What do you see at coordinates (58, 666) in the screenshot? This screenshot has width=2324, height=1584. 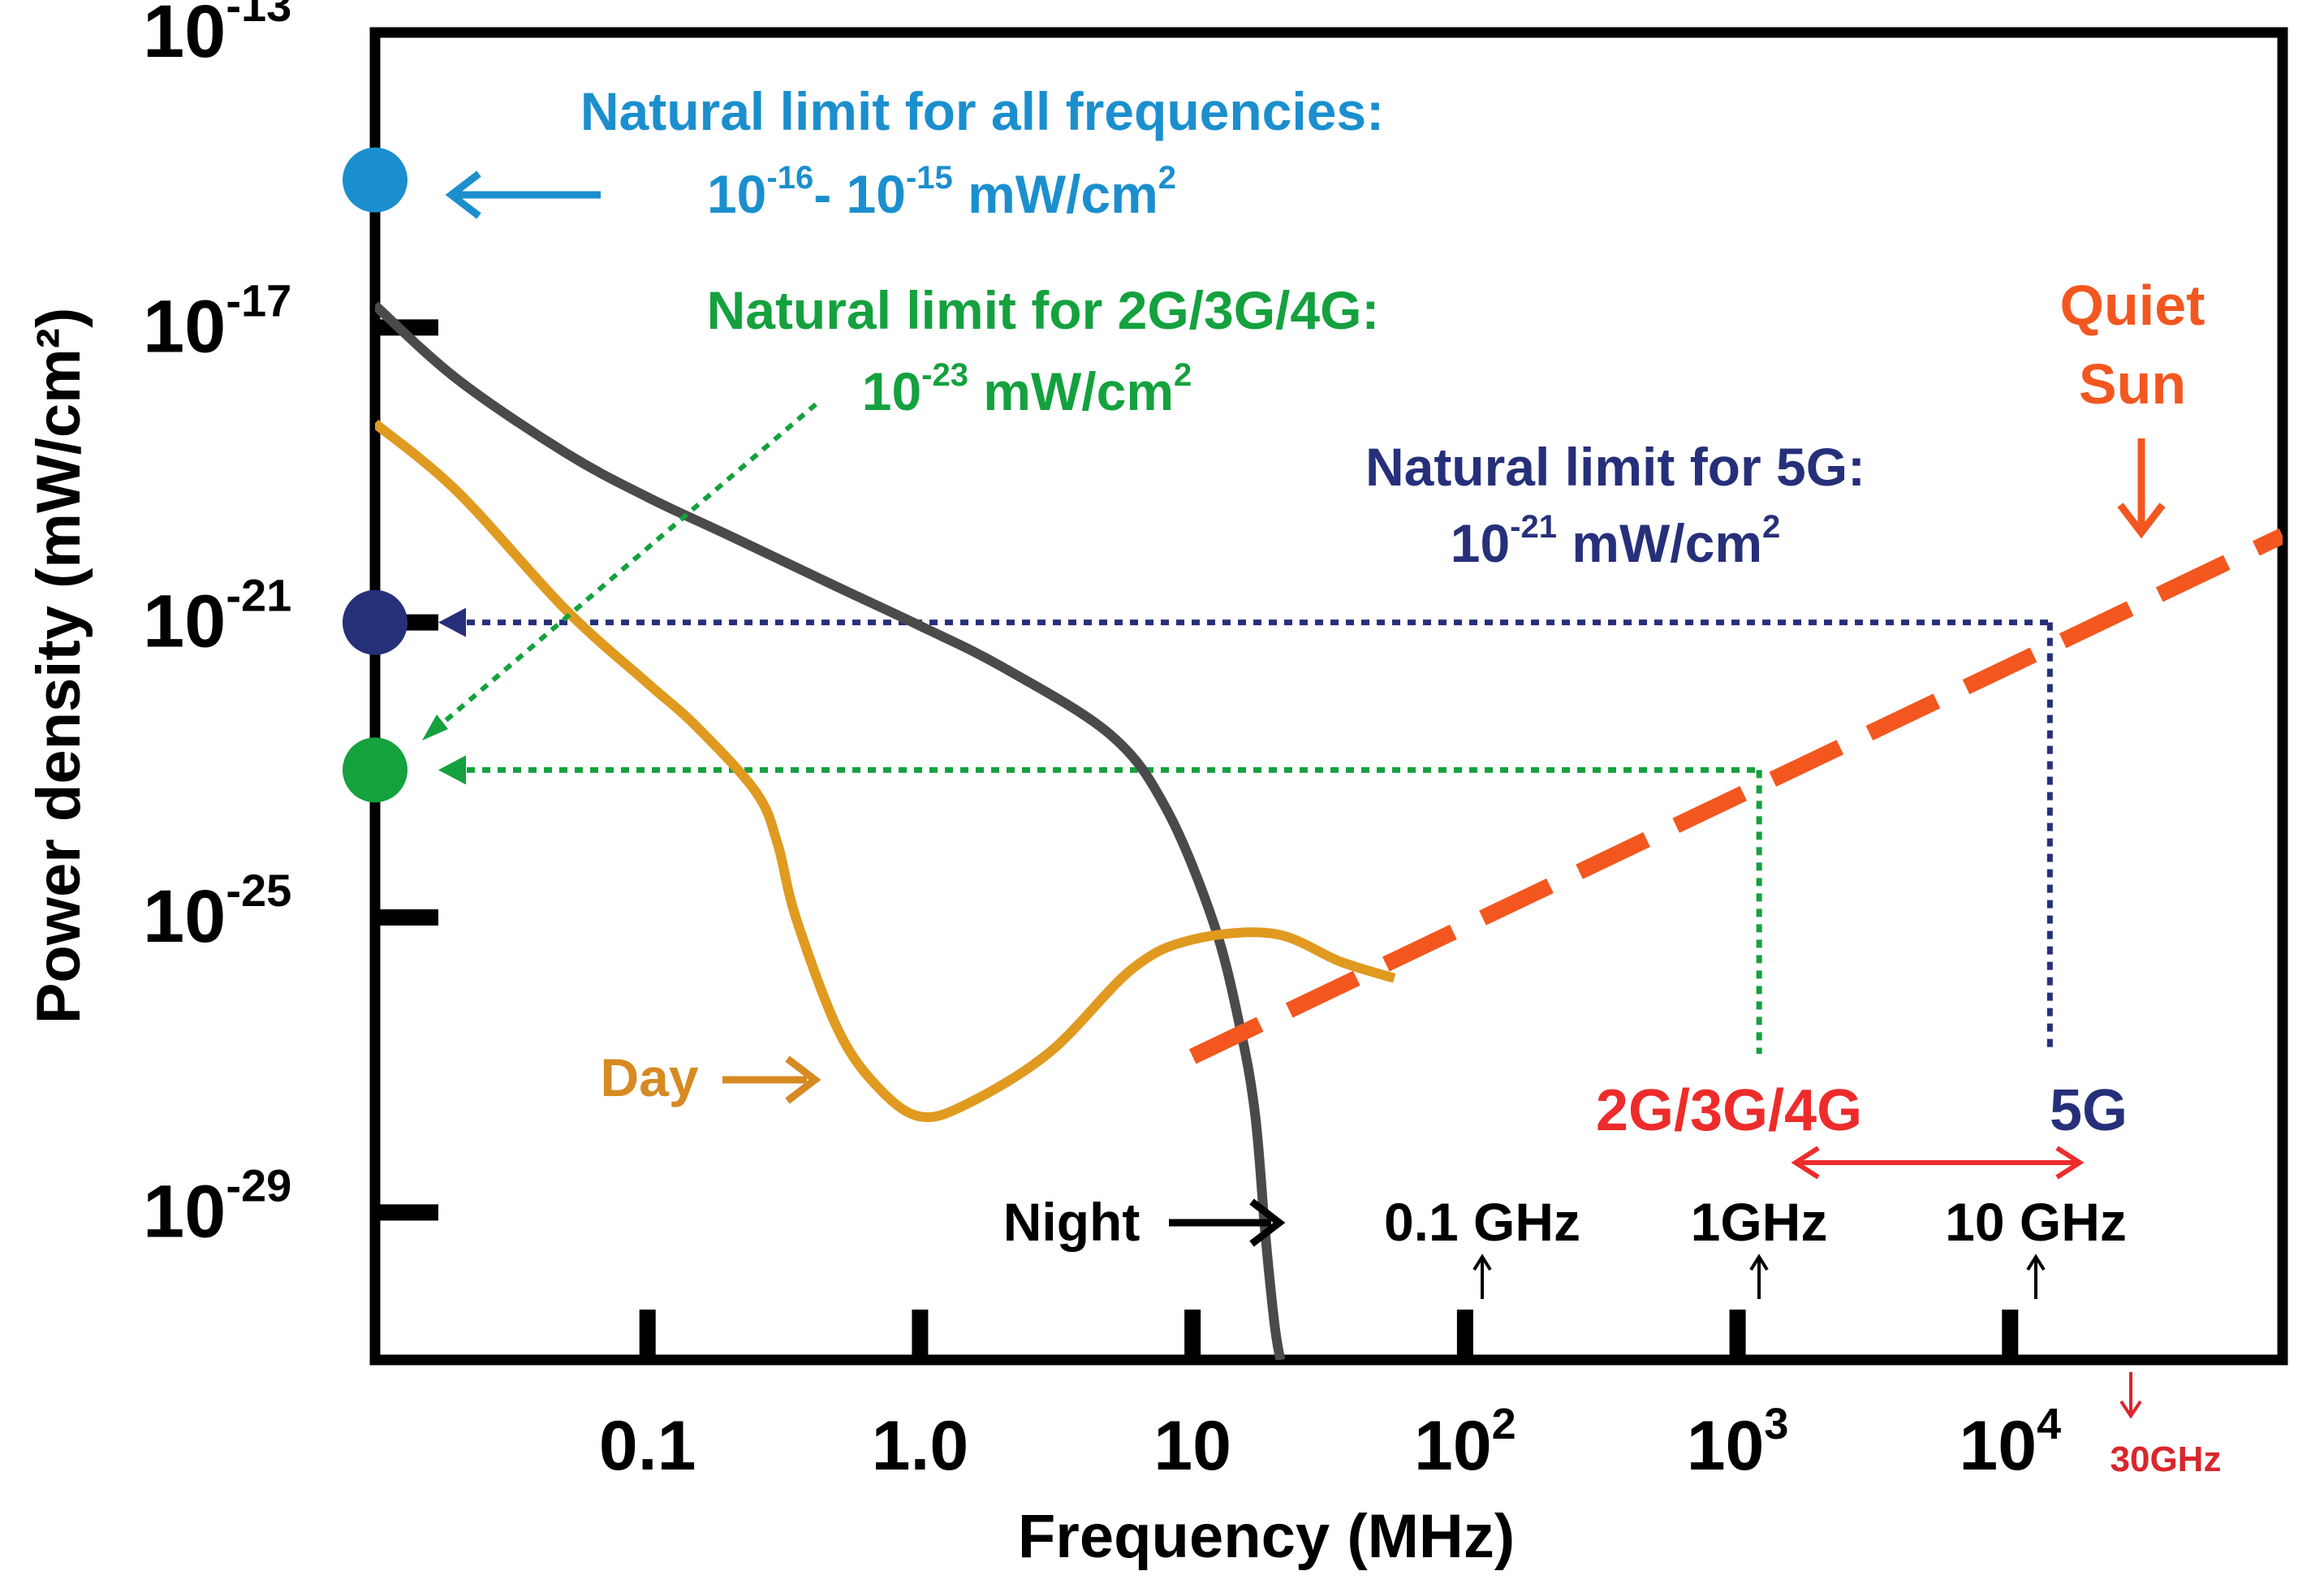 I see `y-axis-label: Power density (mW/cm²)` at bounding box center [58, 666].